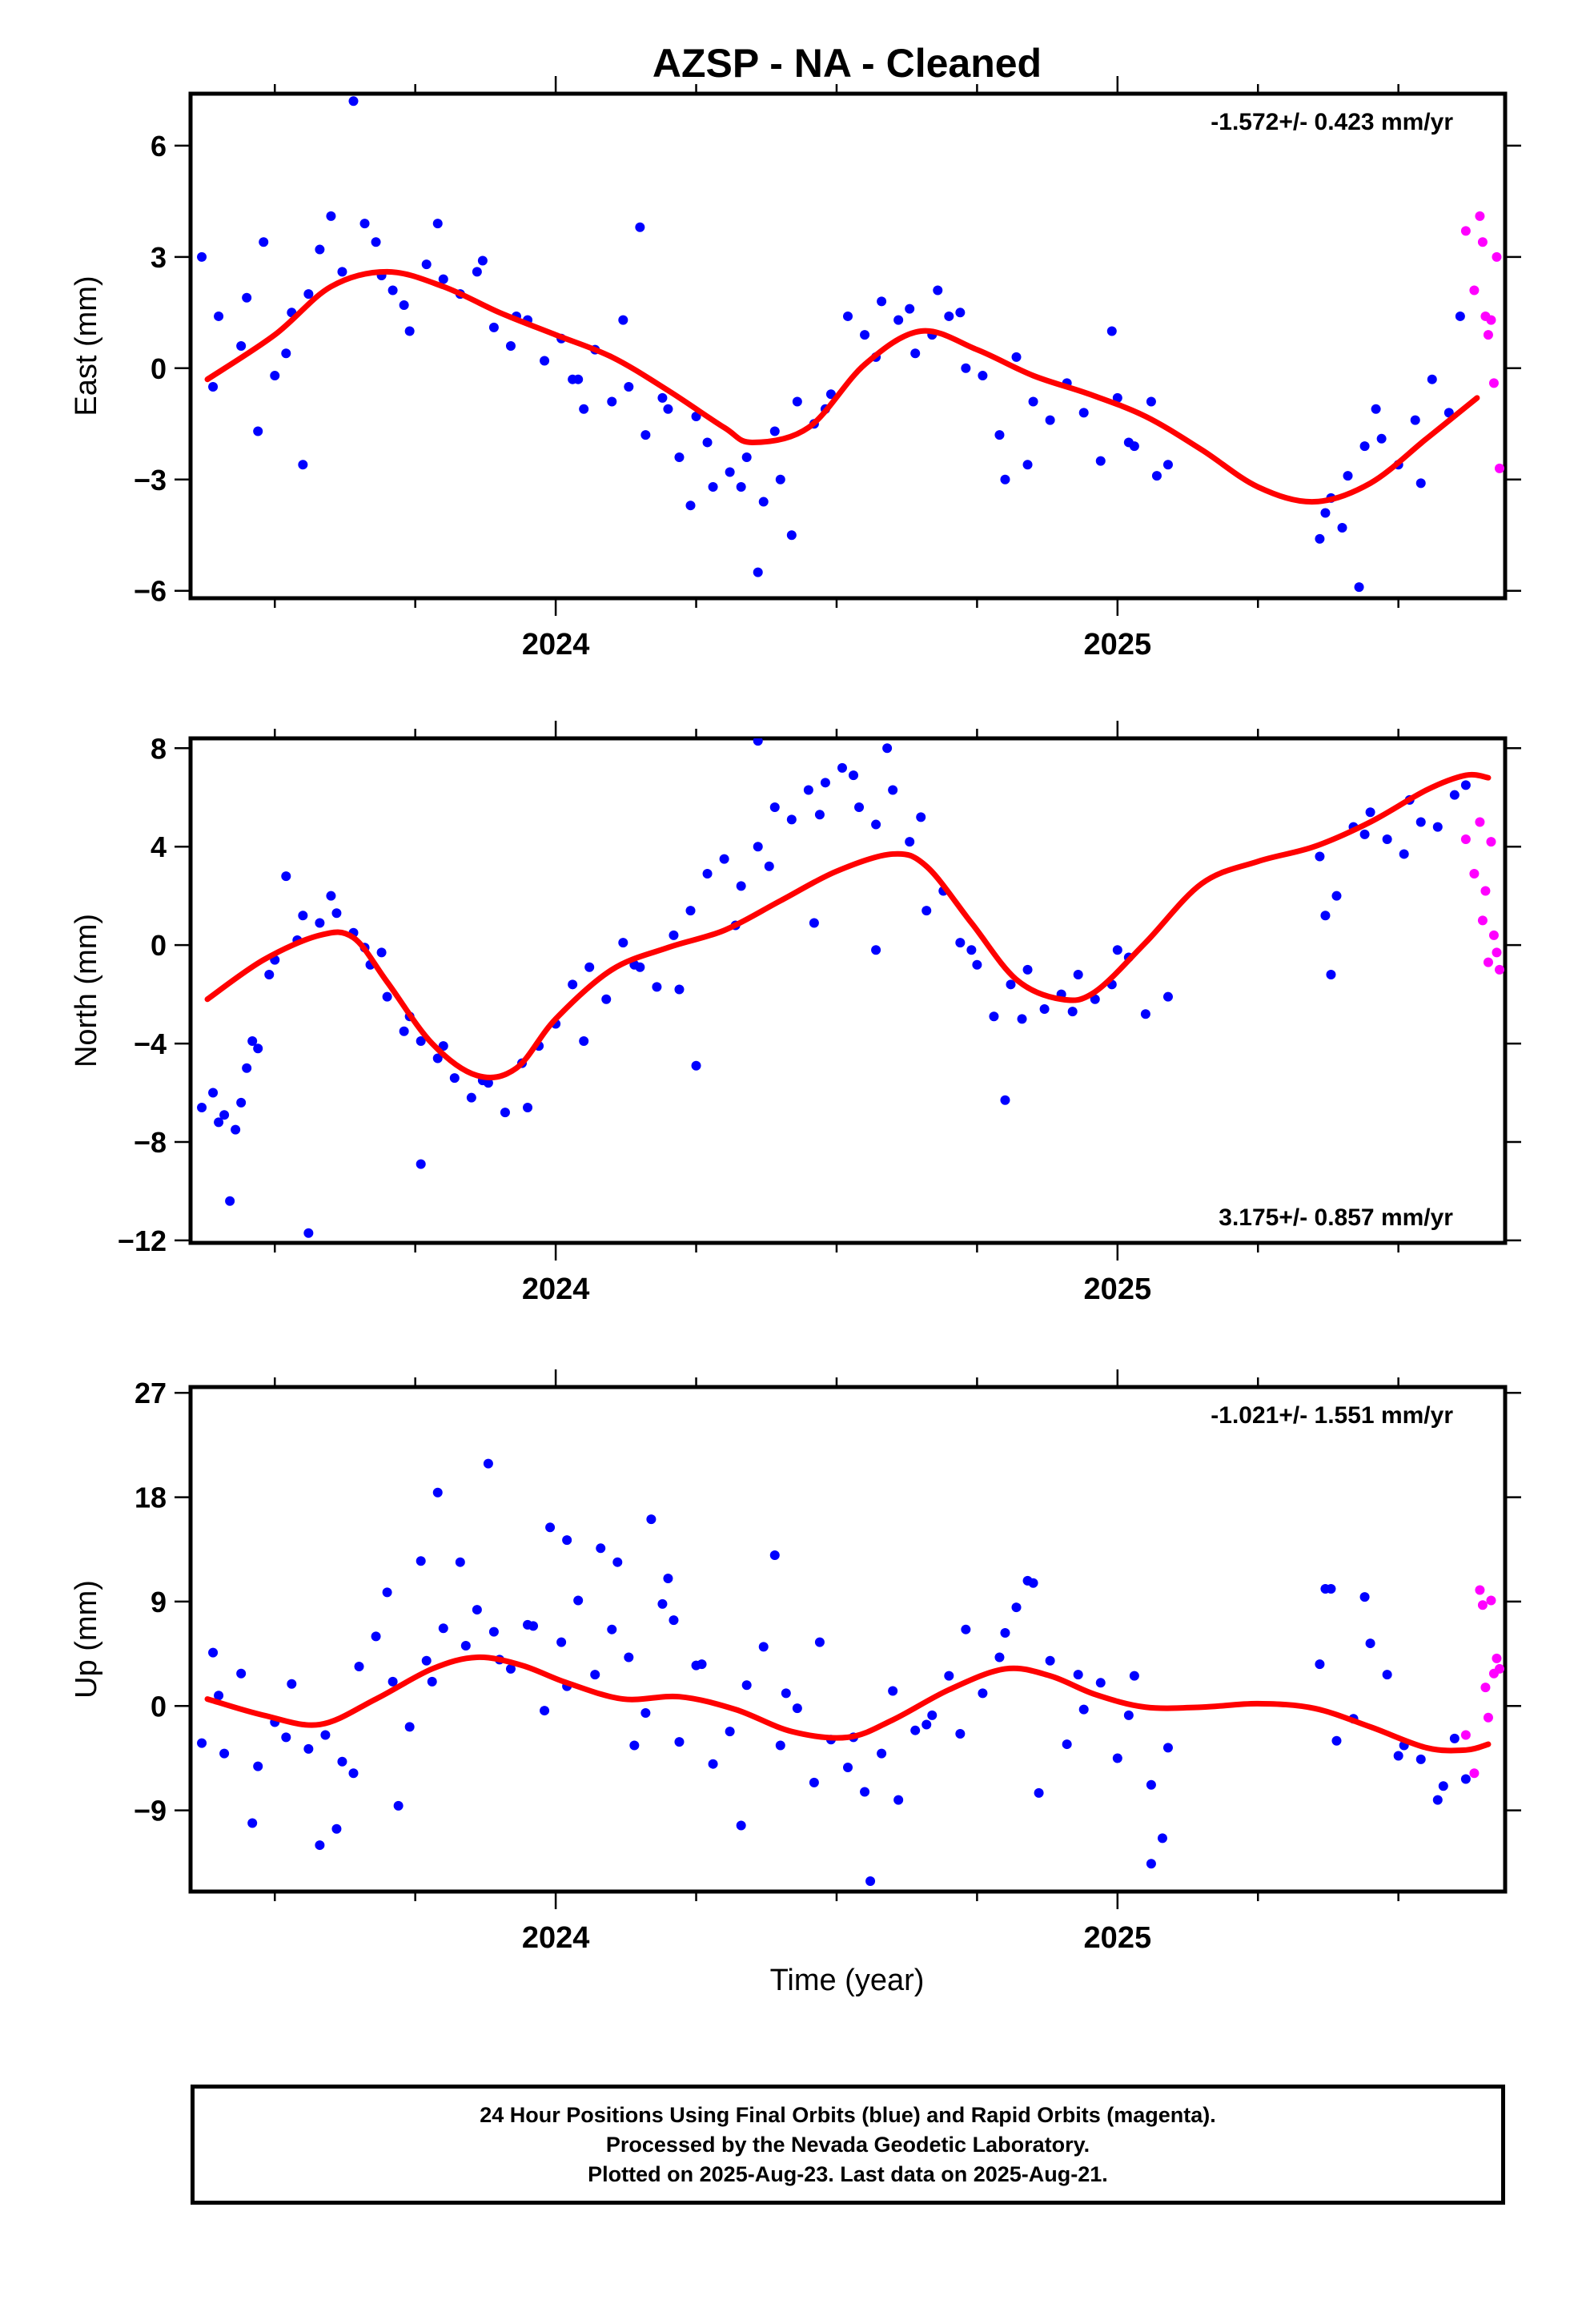 The width and height of the screenshot is (1582, 2324). Describe the element at coordinates (1118, 644) in the screenshot. I see `x-tick-label-east: 2025` at that location.